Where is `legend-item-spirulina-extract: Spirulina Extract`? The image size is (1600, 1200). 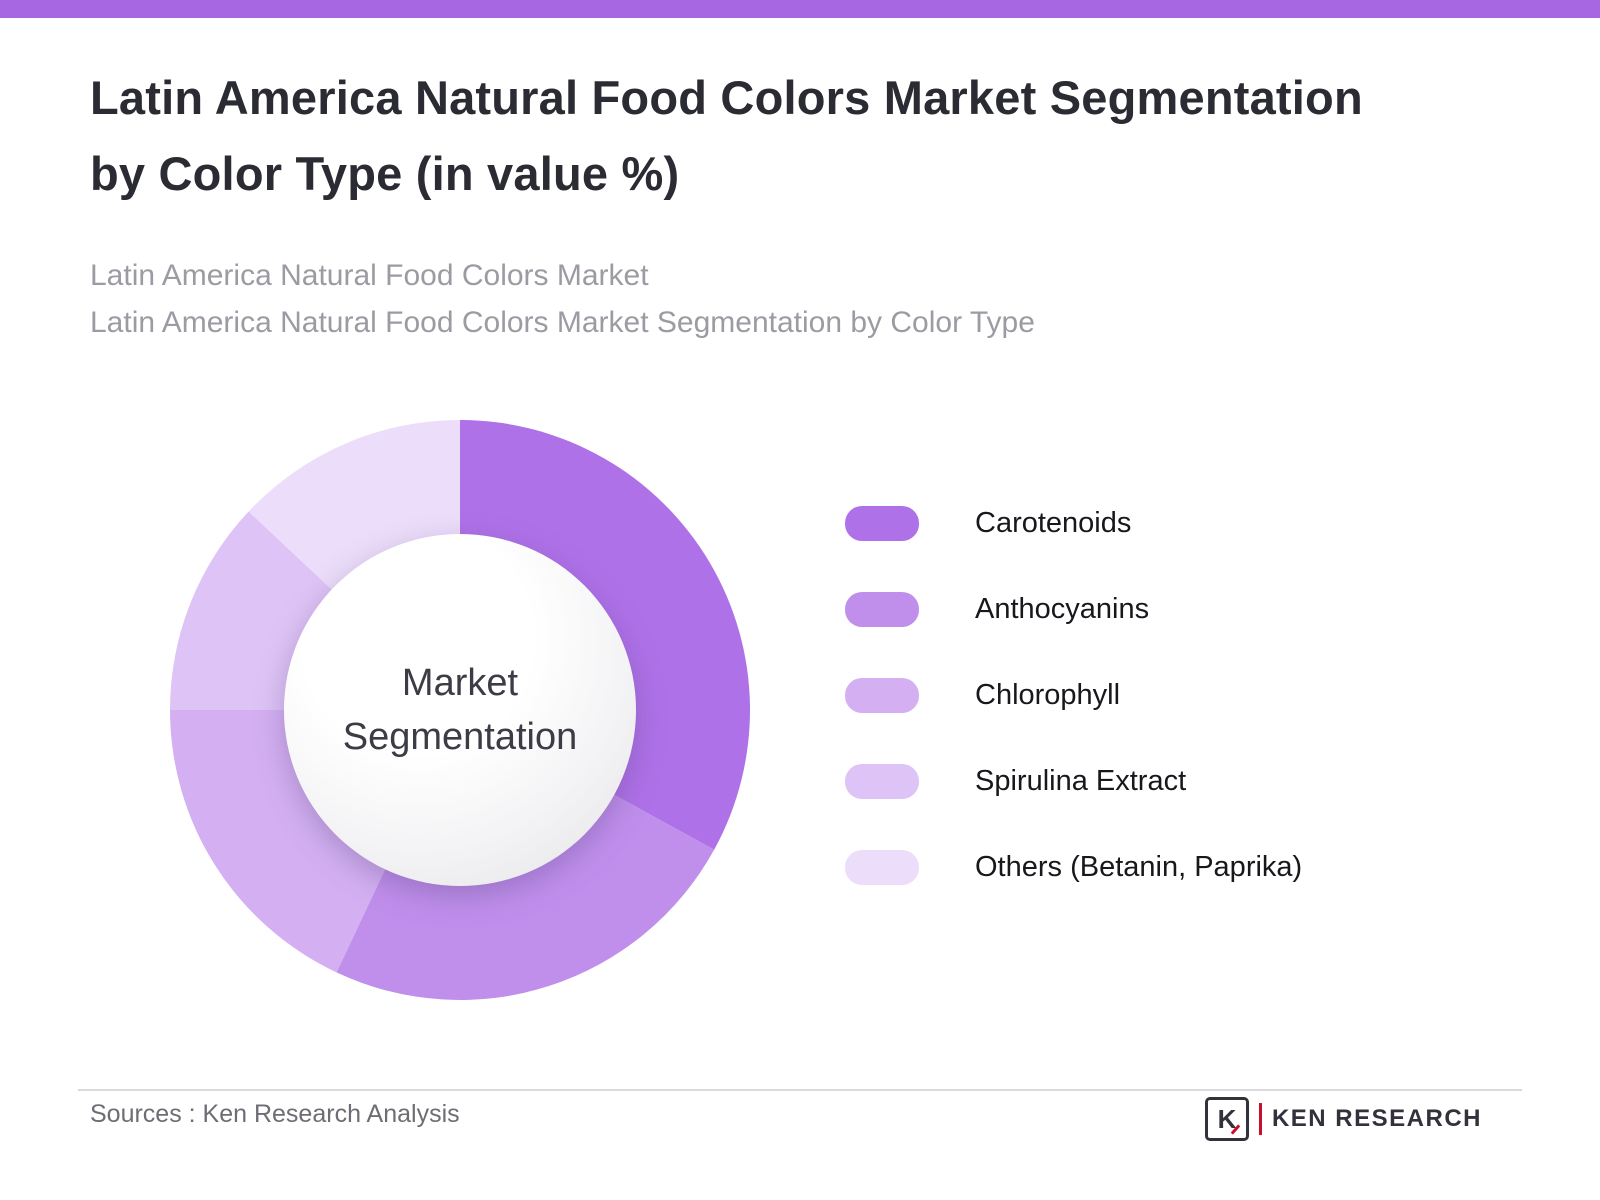
legend-item-spirulina-extract: Spirulina Extract is located at coordinates (1073, 781).